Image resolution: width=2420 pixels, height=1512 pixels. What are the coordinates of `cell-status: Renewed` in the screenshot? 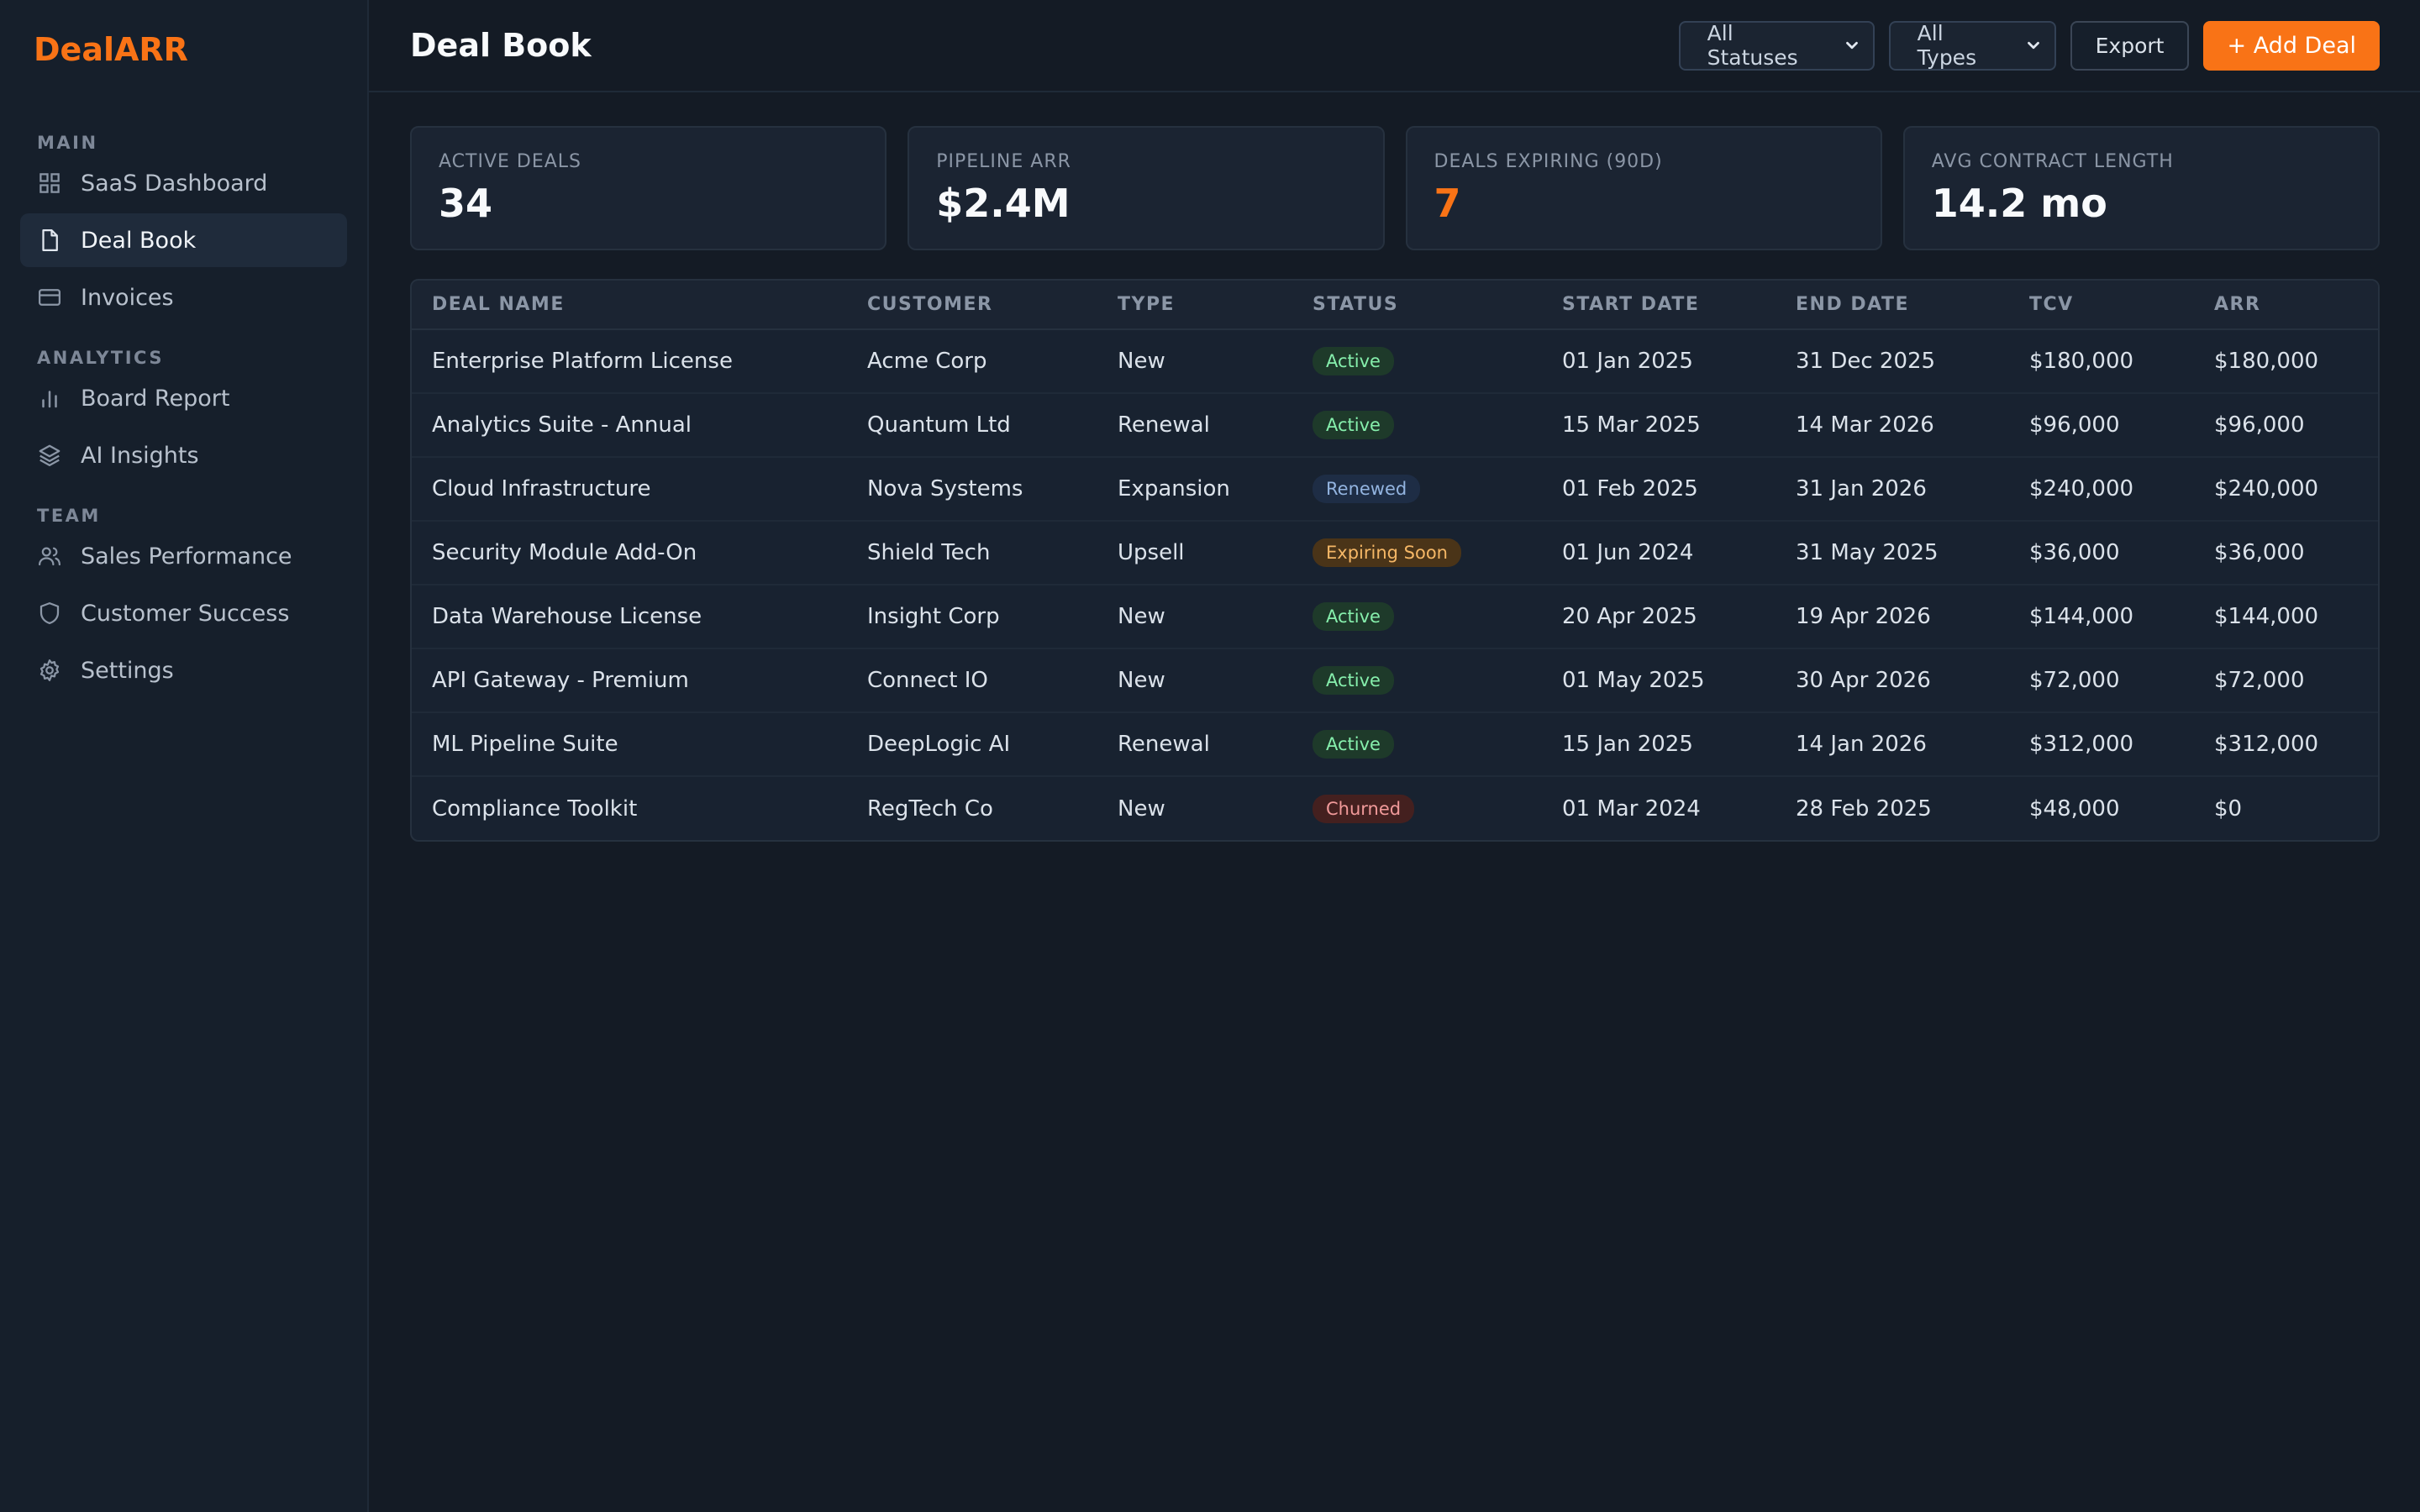 It's located at (1417, 489).